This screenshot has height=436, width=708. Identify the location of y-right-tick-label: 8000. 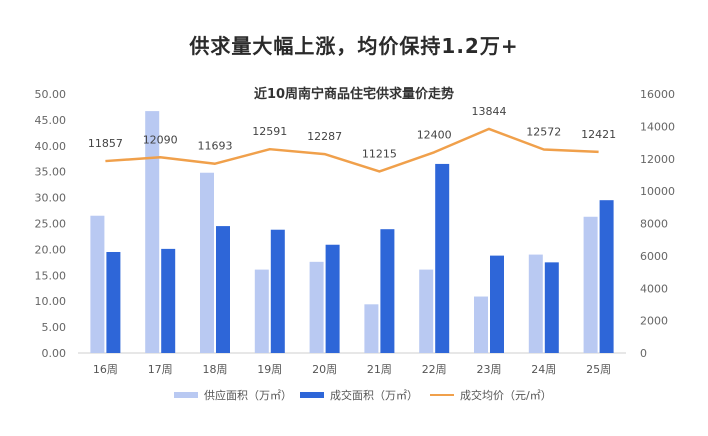
(654, 224).